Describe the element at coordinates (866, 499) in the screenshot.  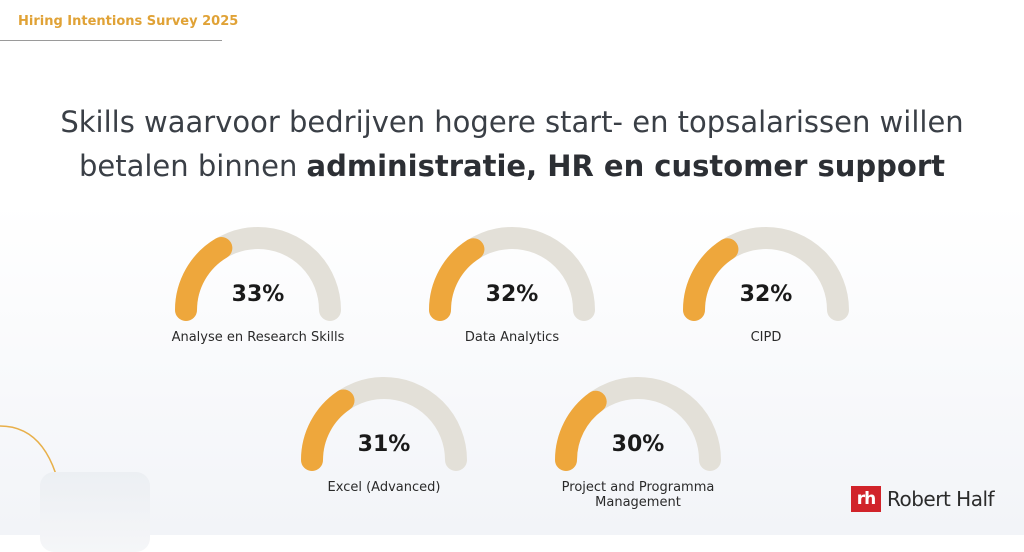
I see `logo-mark: rh` at that location.